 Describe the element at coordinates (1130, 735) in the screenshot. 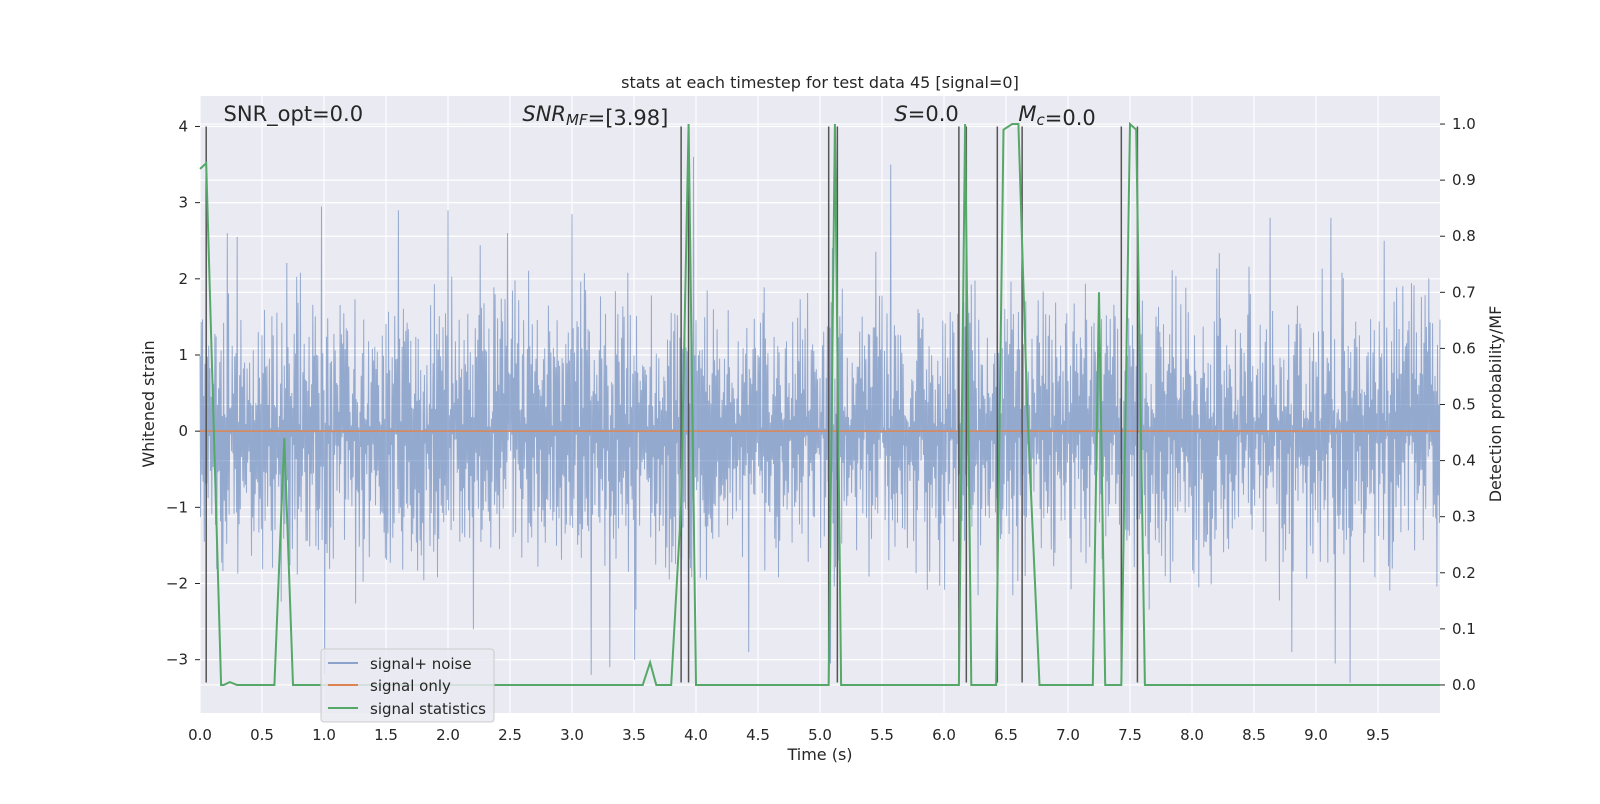

I see `x-tick-label: 7.5` at that location.